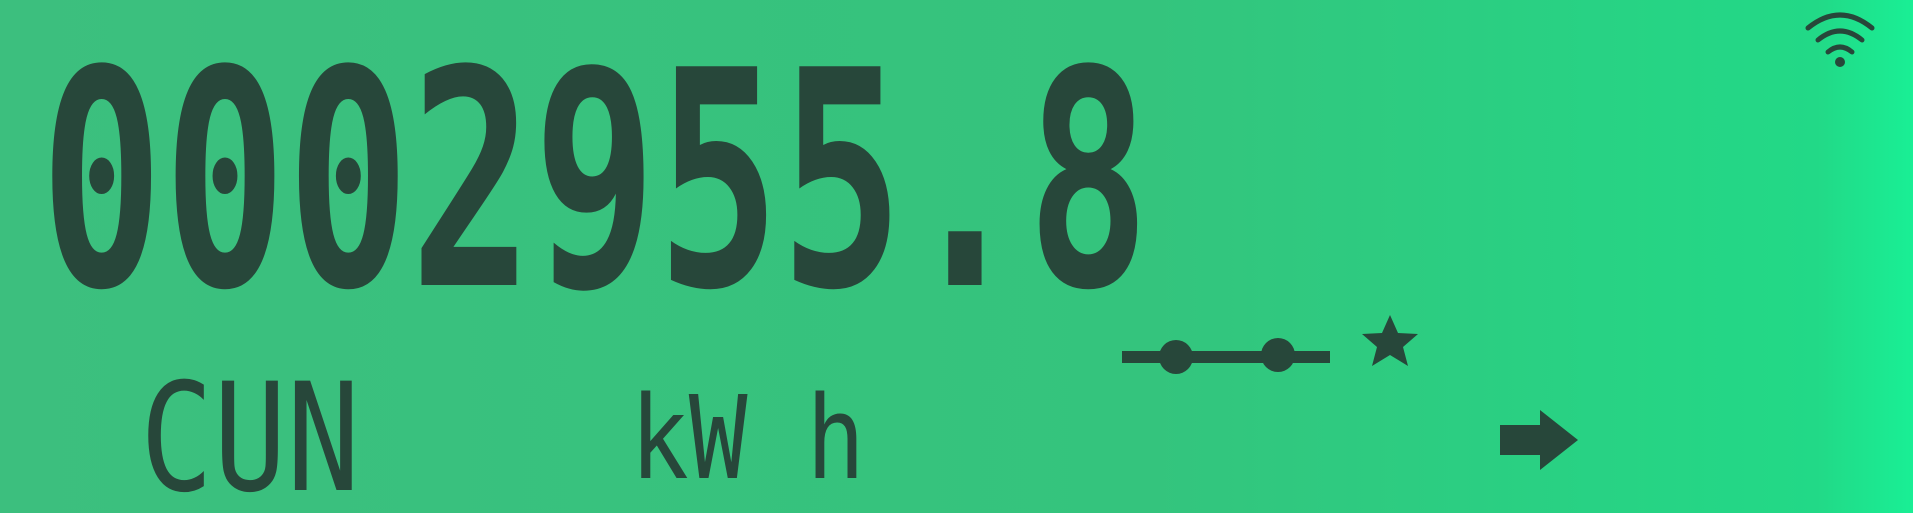  Describe the element at coordinates (747, 439) in the screenshot. I see `unit-label: kW h` at that location.